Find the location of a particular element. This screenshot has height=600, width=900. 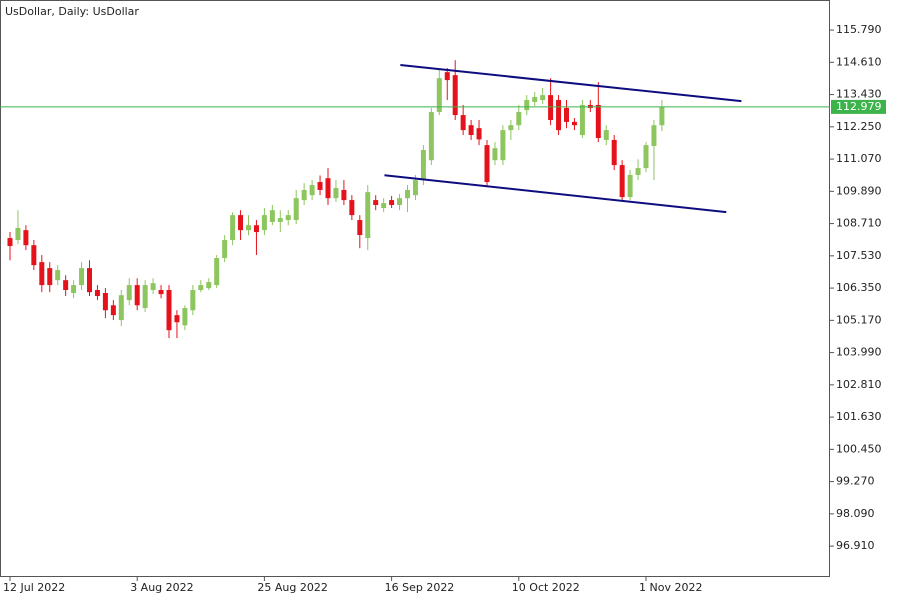

y-tick-label: 98.090 is located at coordinates (855, 513).